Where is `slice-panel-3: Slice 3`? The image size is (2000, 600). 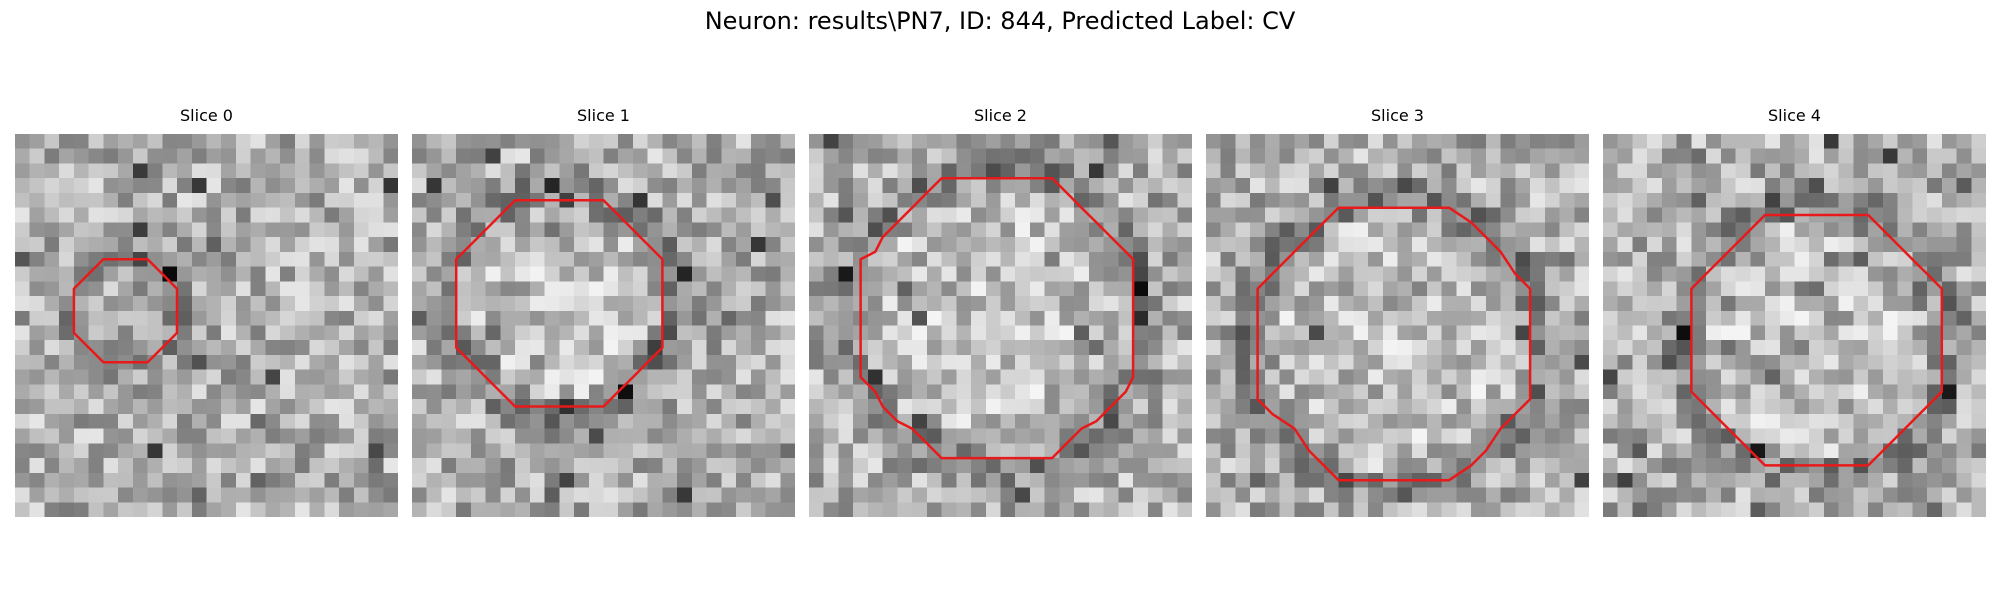 slice-panel-3: Slice 3 is located at coordinates (1397, 311).